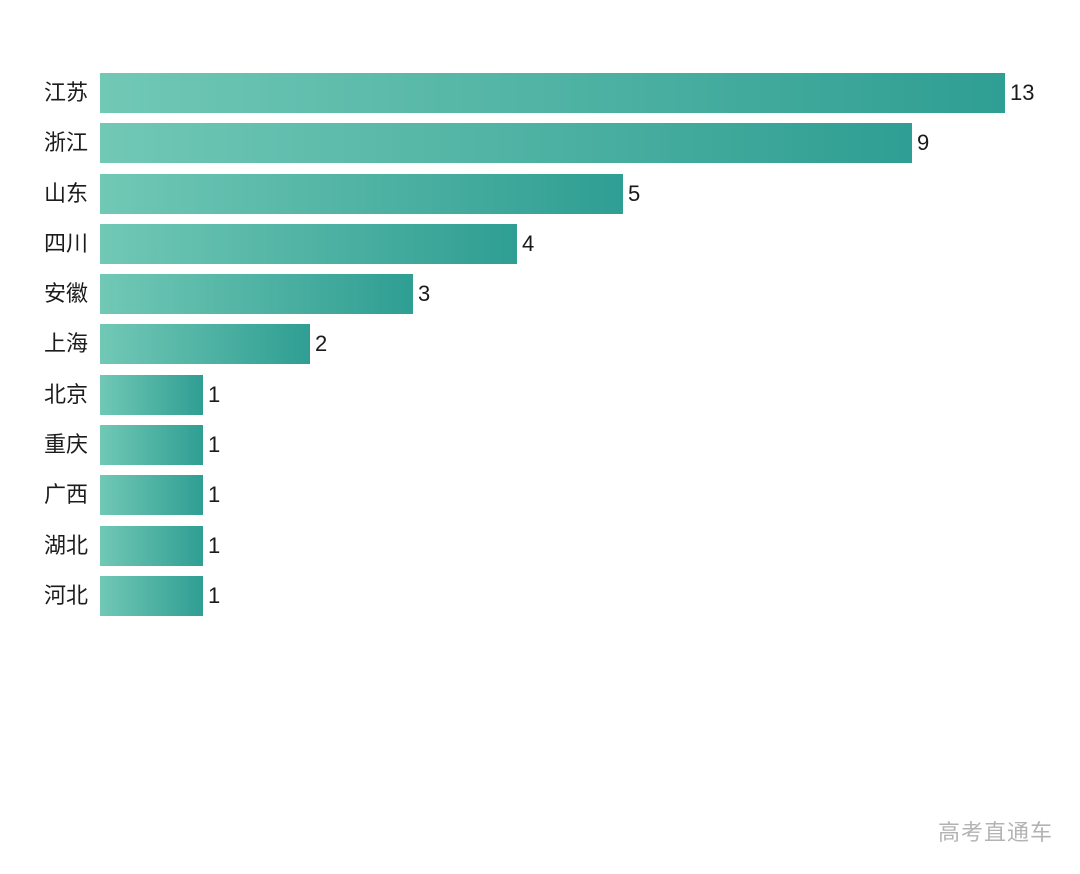 The image size is (1080, 874). I want to click on bar-row: 浙江 9, so click(517, 143).